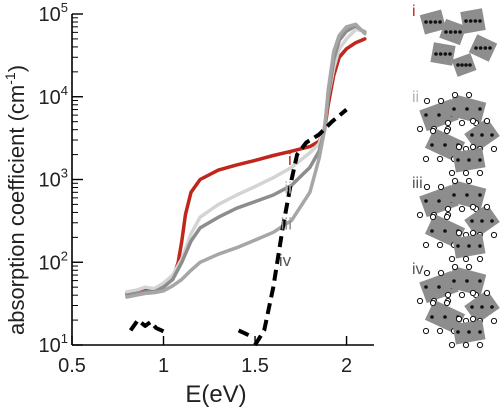  Describe the element at coordinates (288, 187) in the screenshot. I see `series-label-ii: ii` at that location.